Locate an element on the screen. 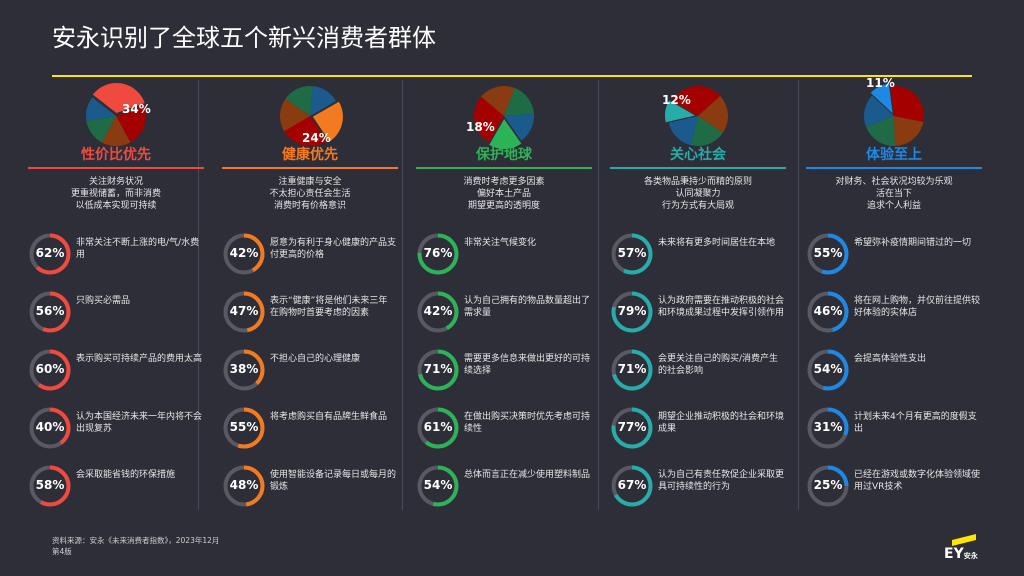  segment-description: 对财务、社会状况均较为乐观 活在当下 追求个人利益 is located at coordinates (894, 194).